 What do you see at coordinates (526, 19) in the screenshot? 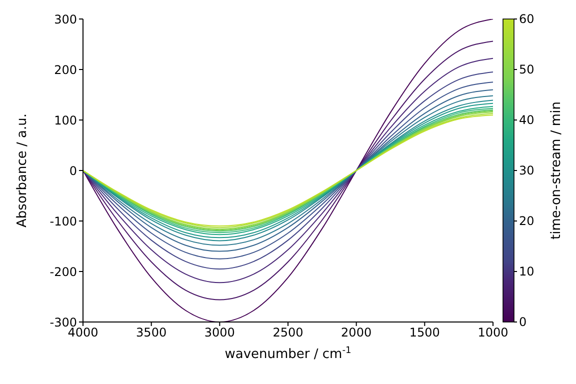
I see `color-bar-label: 60` at bounding box center [526, 19].